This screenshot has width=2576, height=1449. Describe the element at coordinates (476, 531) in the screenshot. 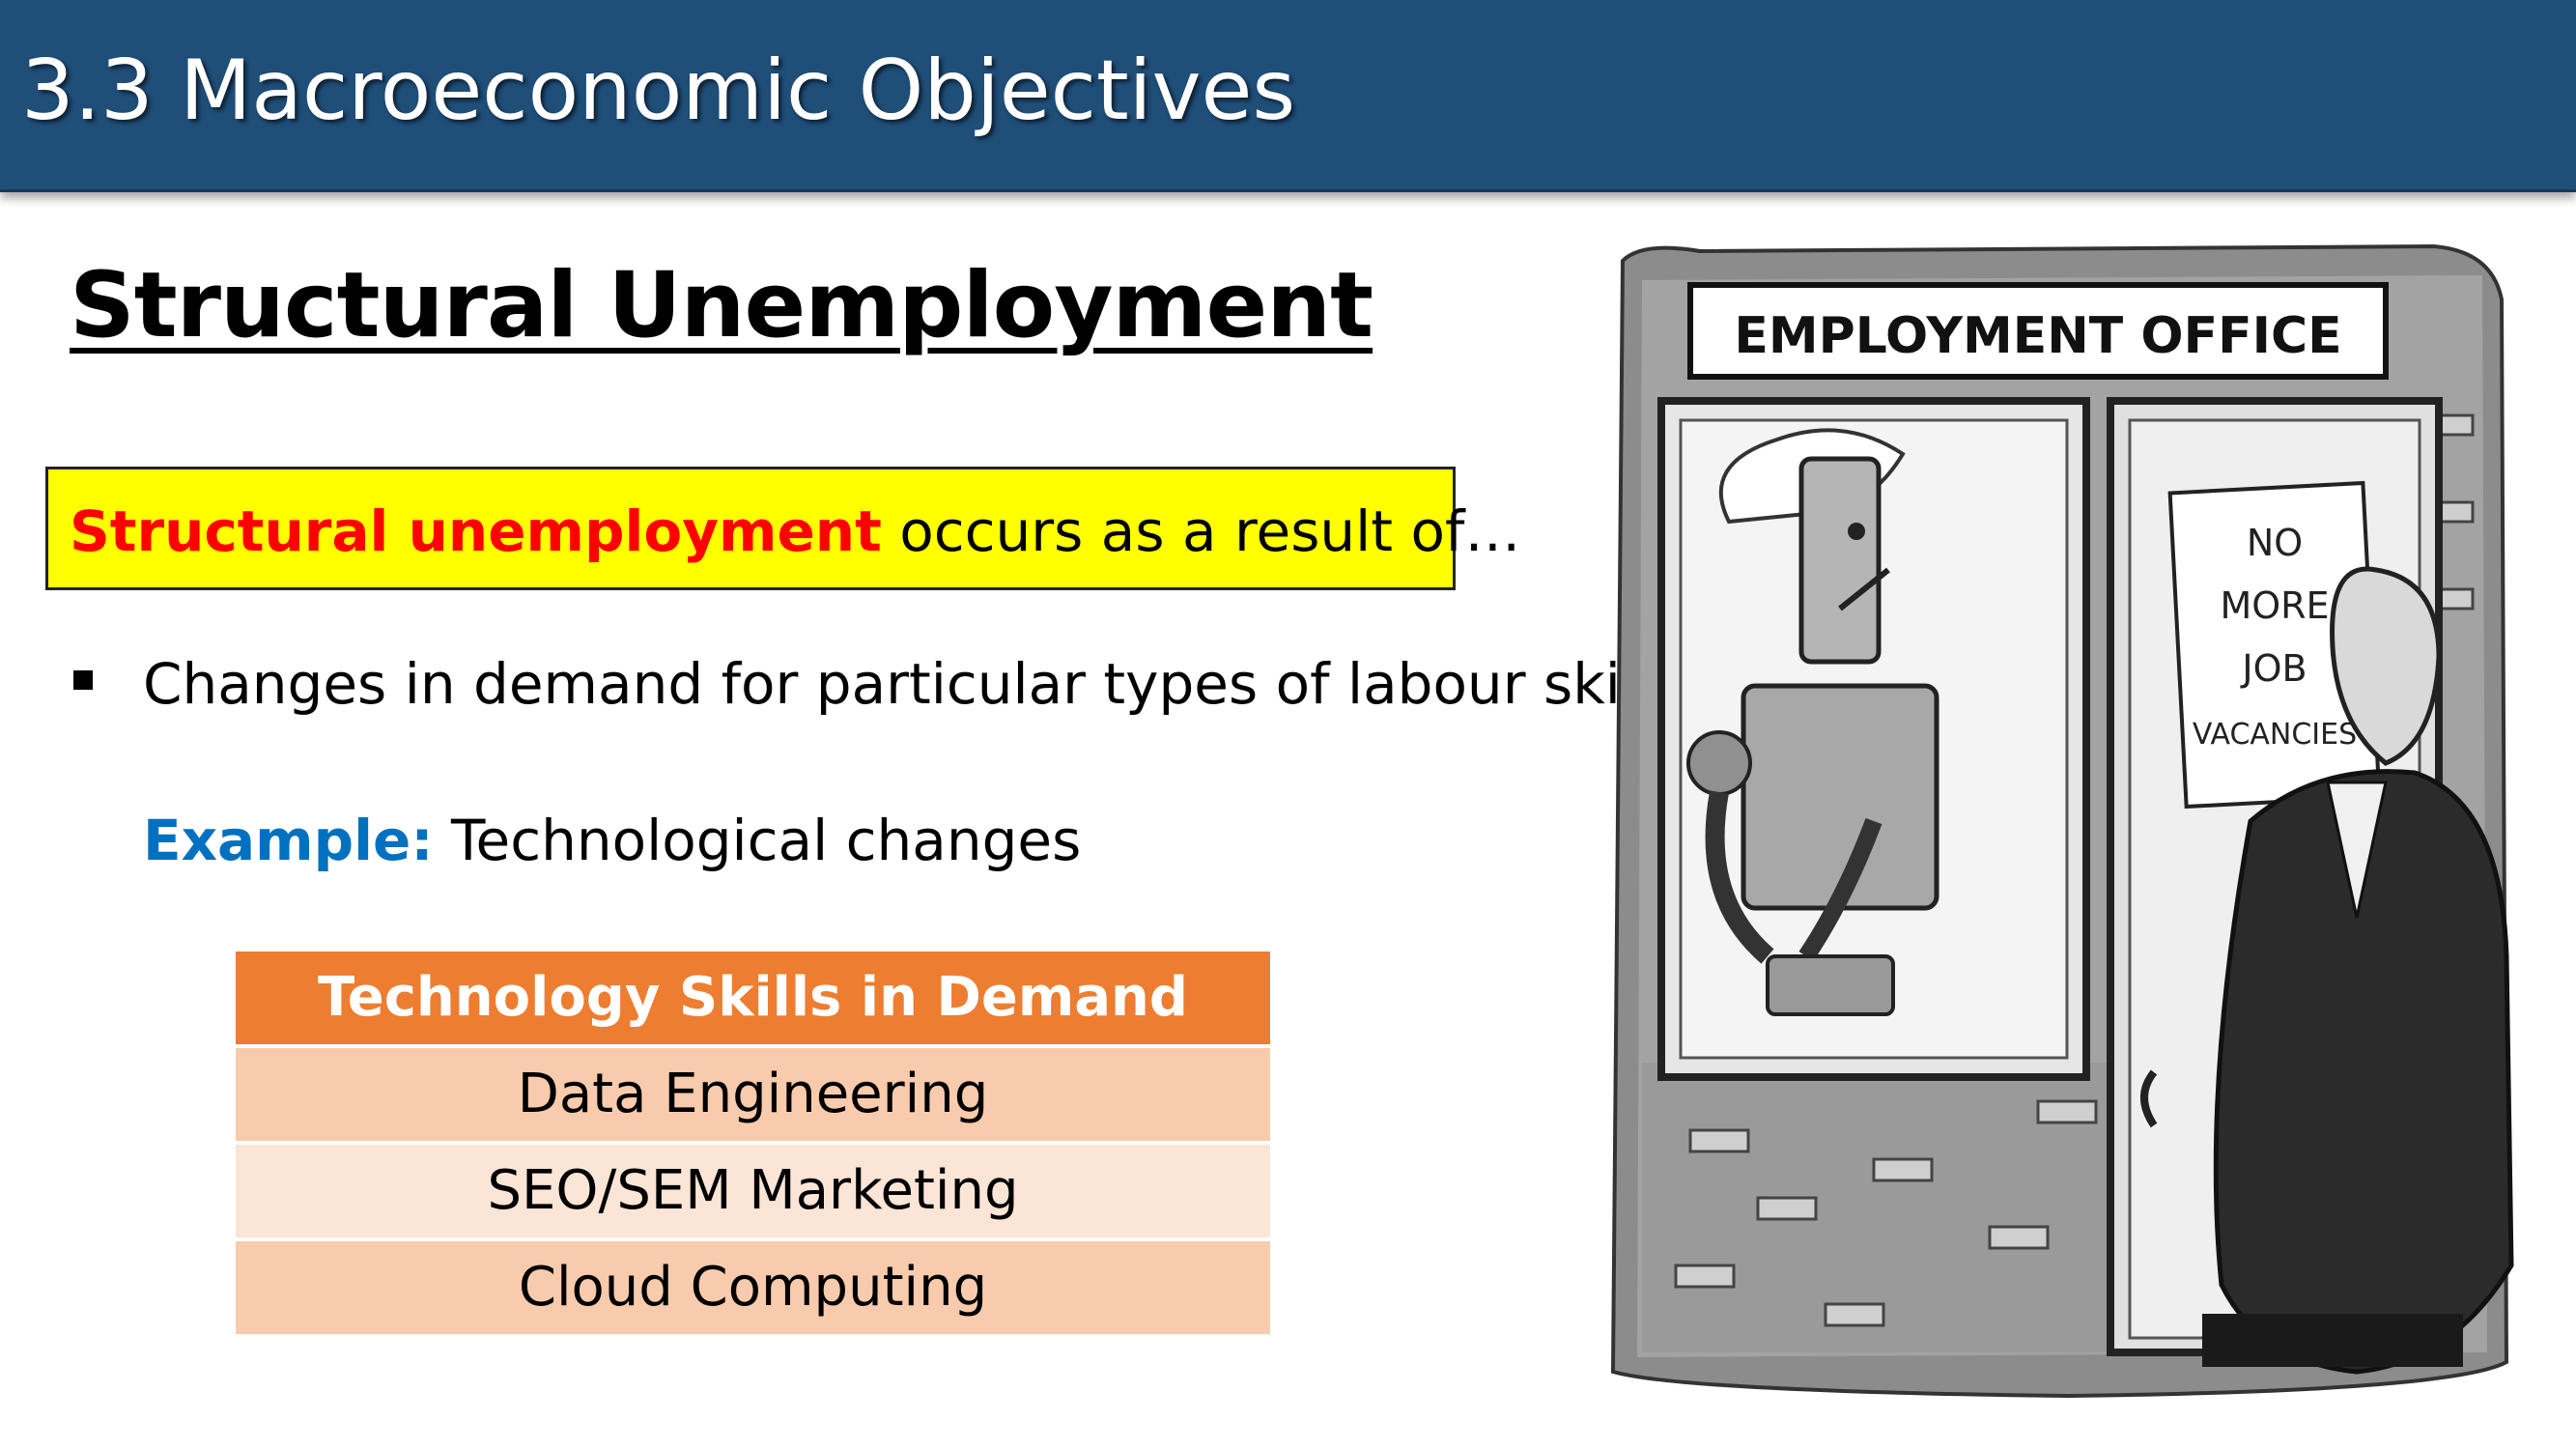

I see `definition-term: Structural unemployment` at that location.